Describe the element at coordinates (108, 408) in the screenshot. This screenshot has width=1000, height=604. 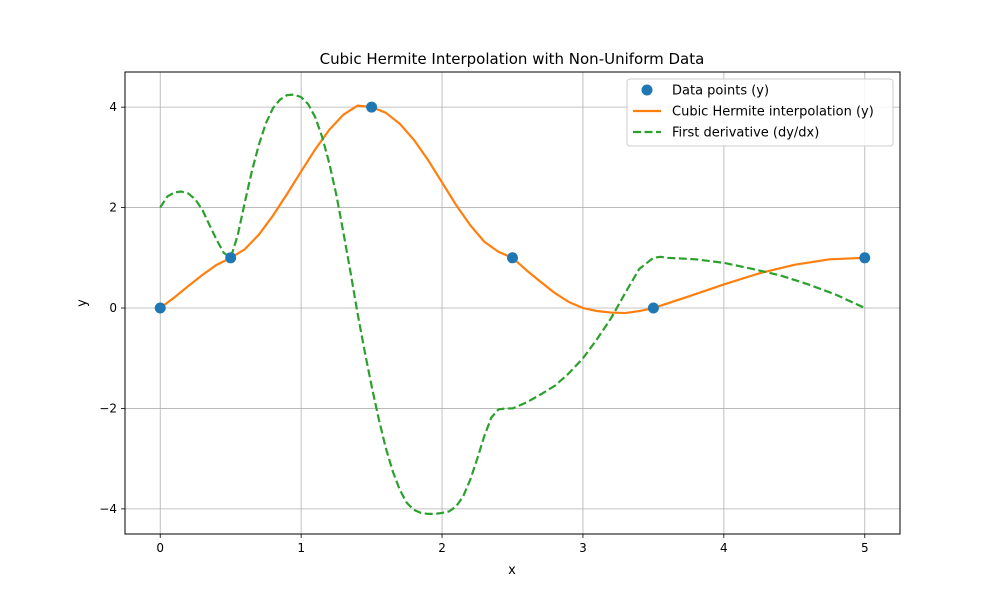
I see `y-tick-label: −2` at that location.